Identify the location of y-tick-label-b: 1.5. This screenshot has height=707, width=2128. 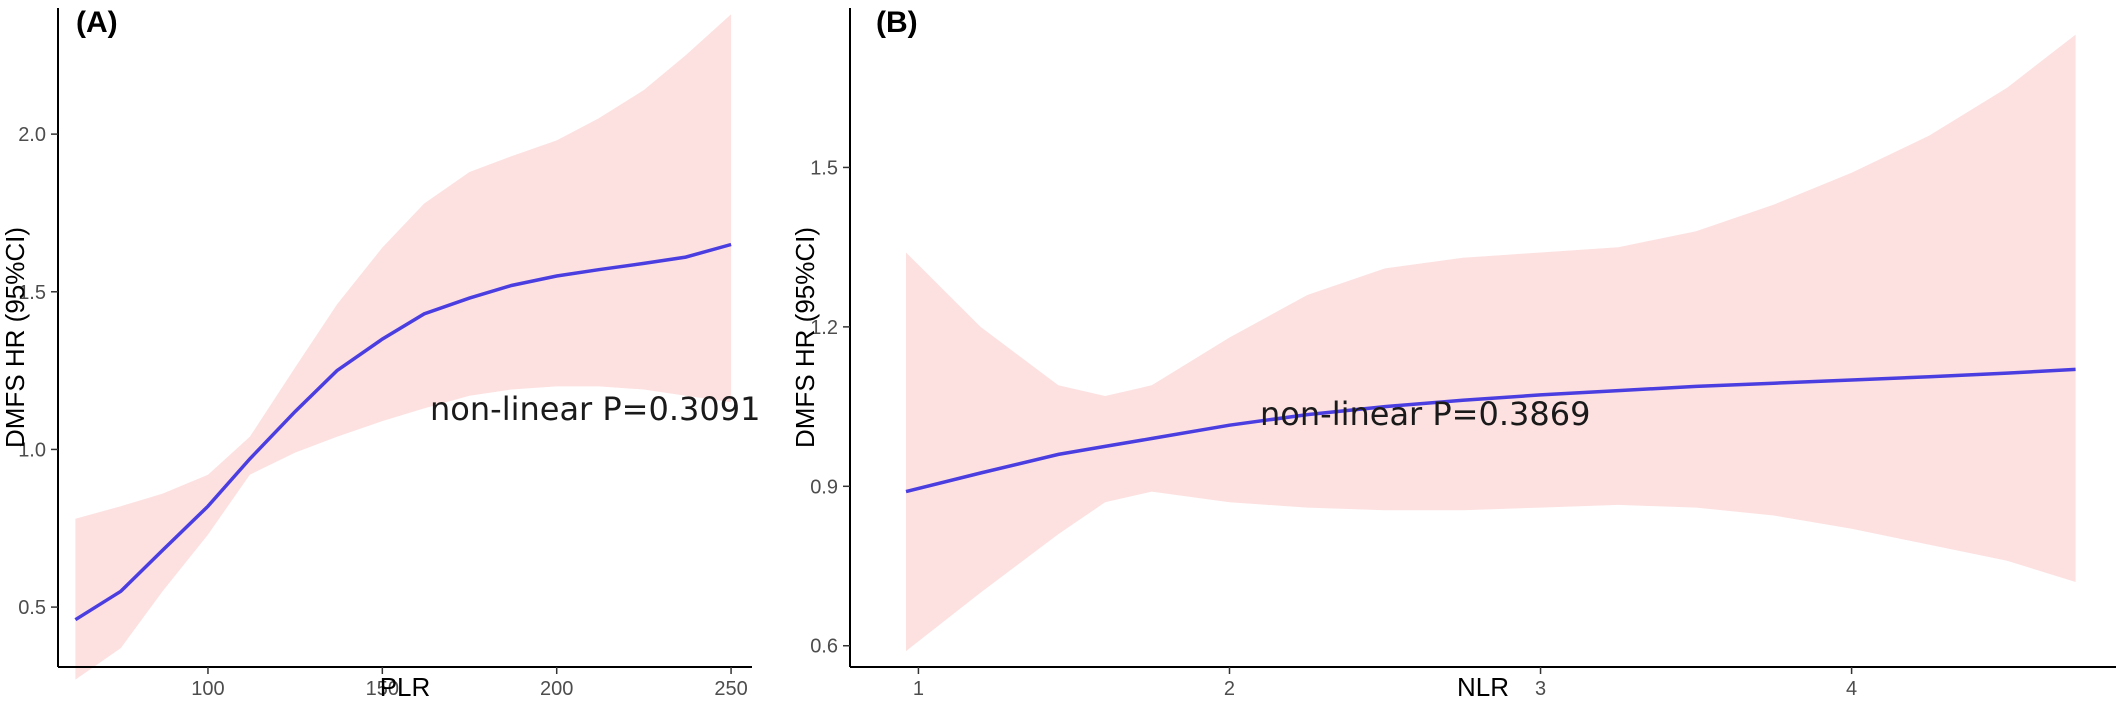
(824, 168).